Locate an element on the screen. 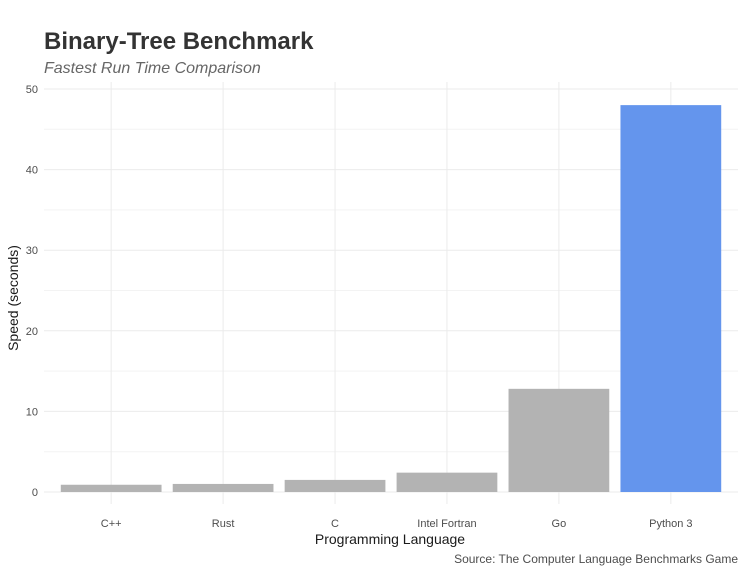 The height and width of the screenshot is (585, 745). x-tick-label: Go is located at coordinates (559, 524).